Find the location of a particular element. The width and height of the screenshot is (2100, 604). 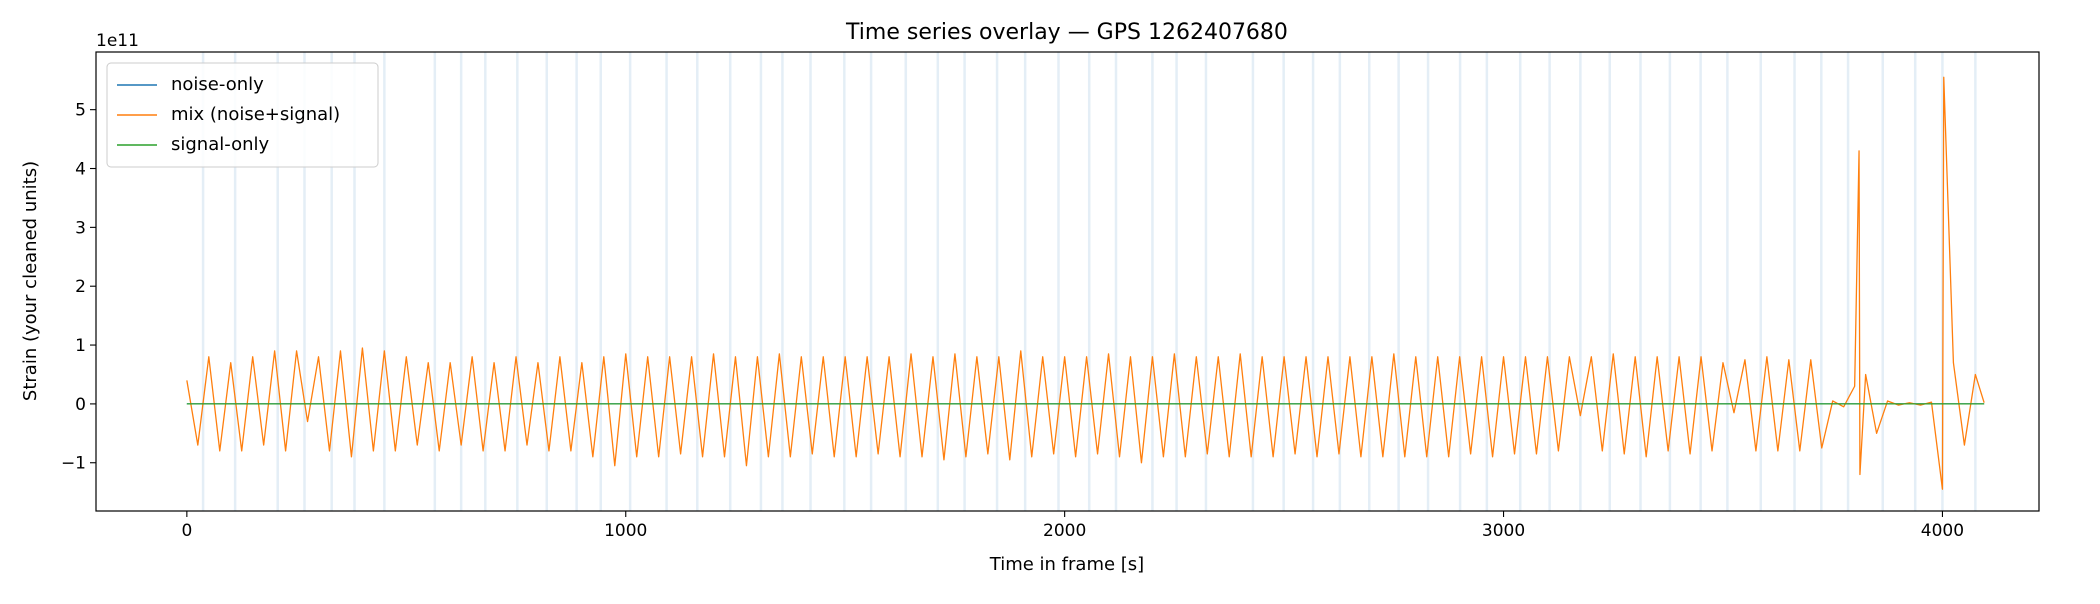

y-tick-label: 1 is located at coordinates (80, 346).